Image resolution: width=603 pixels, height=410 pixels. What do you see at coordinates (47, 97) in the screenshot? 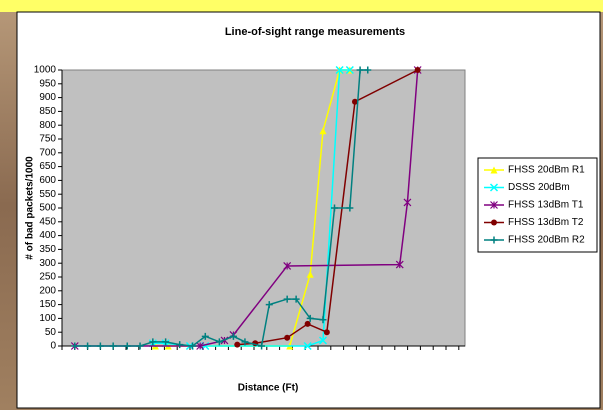
I see `y-tick-label: 900` at bounding box center [47, 97].